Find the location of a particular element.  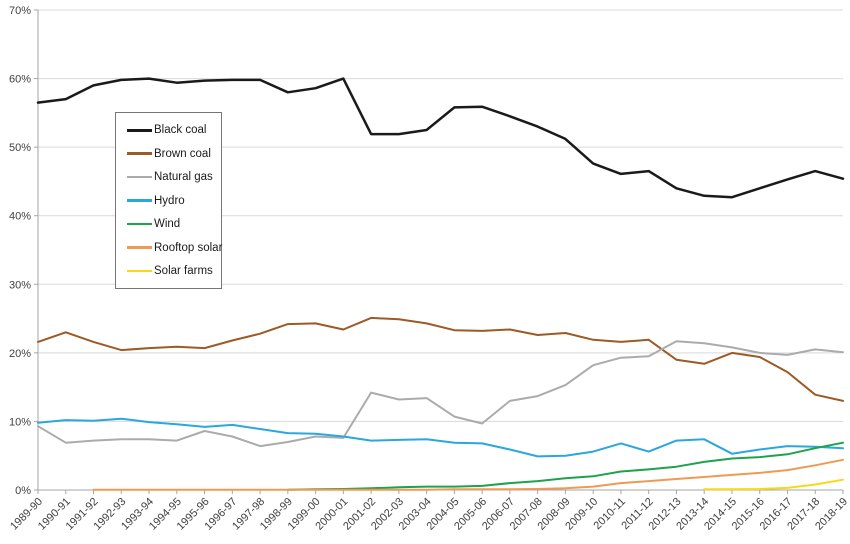

legend-item-brown-coal: Brown coal is located at coordinates (171, 154).